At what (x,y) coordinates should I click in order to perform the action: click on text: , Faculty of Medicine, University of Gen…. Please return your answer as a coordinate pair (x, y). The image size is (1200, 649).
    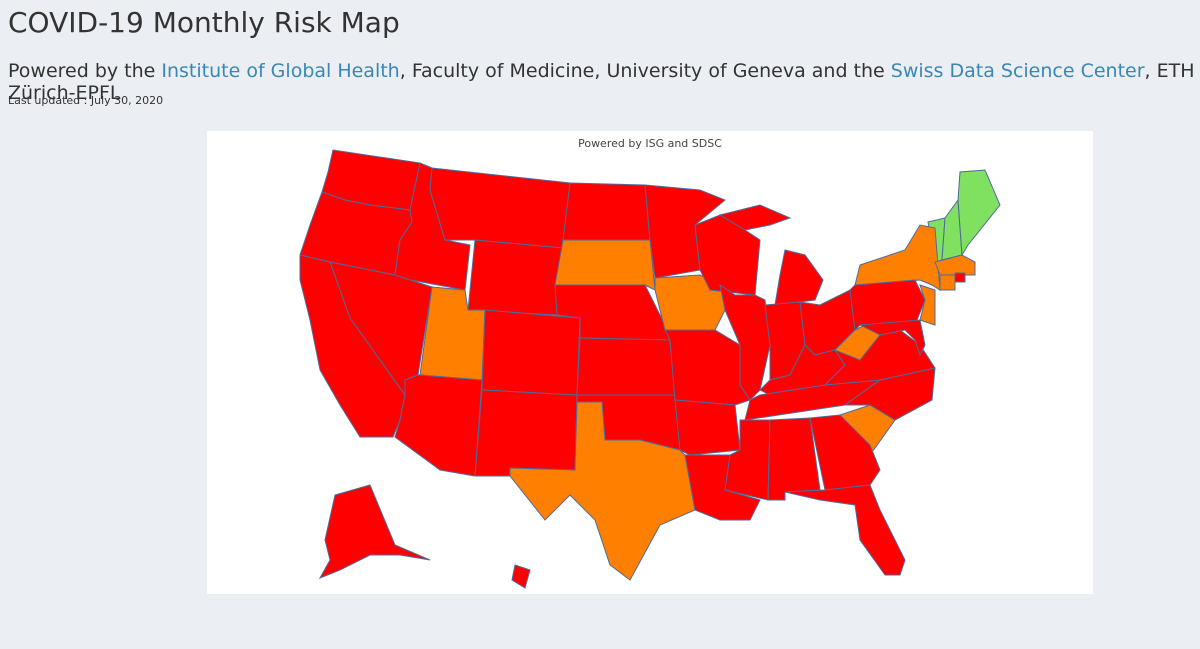
    Looking at the image, I should click on (645, 71).